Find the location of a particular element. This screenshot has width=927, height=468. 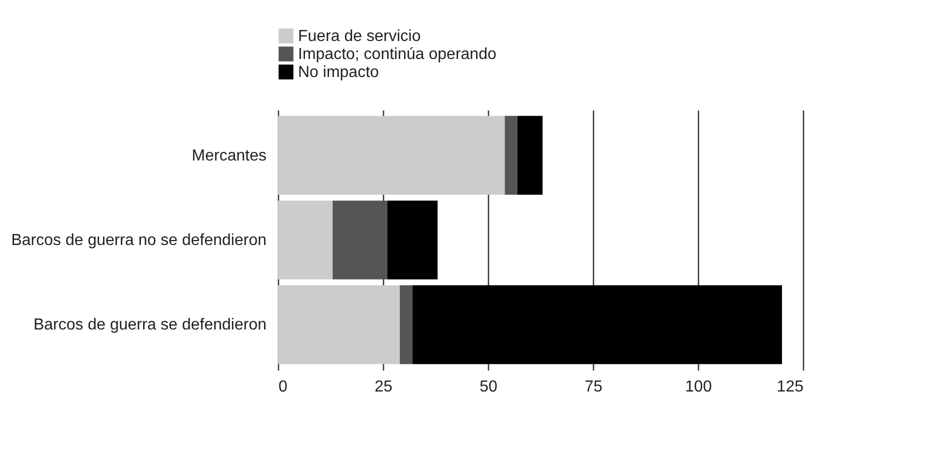

x-tick-label: 50 is located at coordinates (489, 387).